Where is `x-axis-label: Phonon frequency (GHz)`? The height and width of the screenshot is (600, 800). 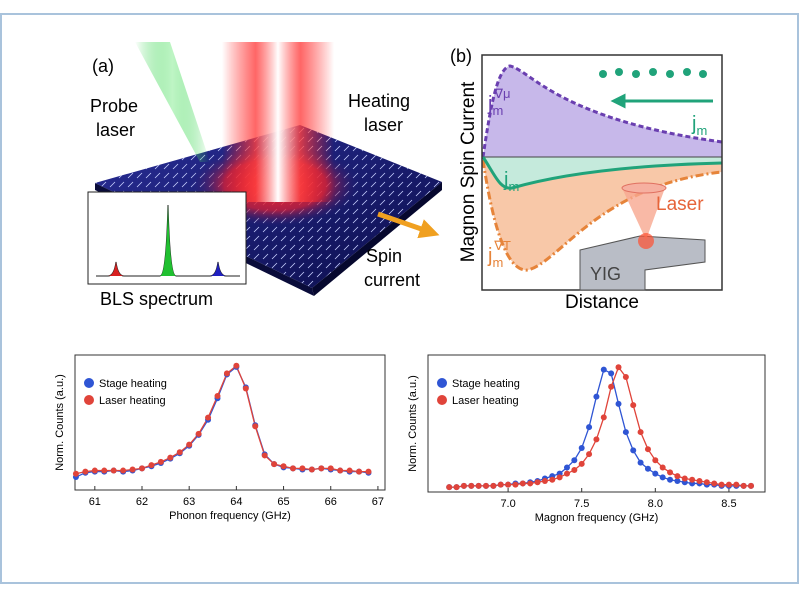
x-axis-label: Phonon frequency (GHz) is located at coordinates (230, 516).